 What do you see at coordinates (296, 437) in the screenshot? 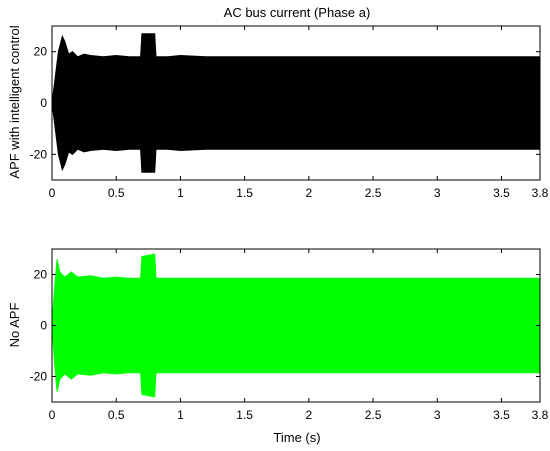
I see `x-axis-label: Time (s)` at bounding box center [296, 437].